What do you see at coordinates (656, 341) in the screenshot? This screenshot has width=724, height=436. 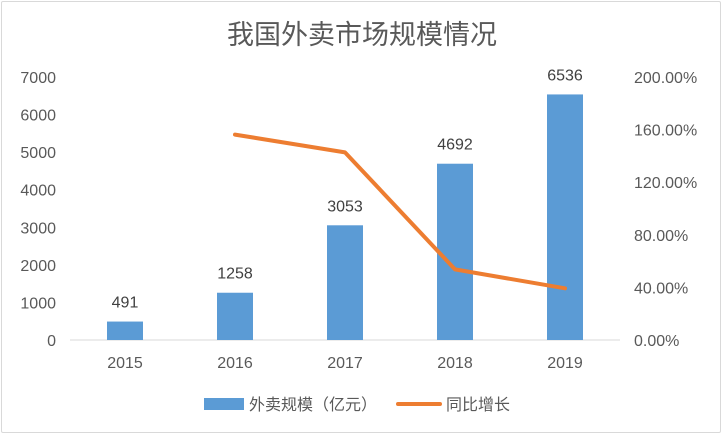 I see `right-axis-tick-label: 0.00%` at bounding box center [656, 341].